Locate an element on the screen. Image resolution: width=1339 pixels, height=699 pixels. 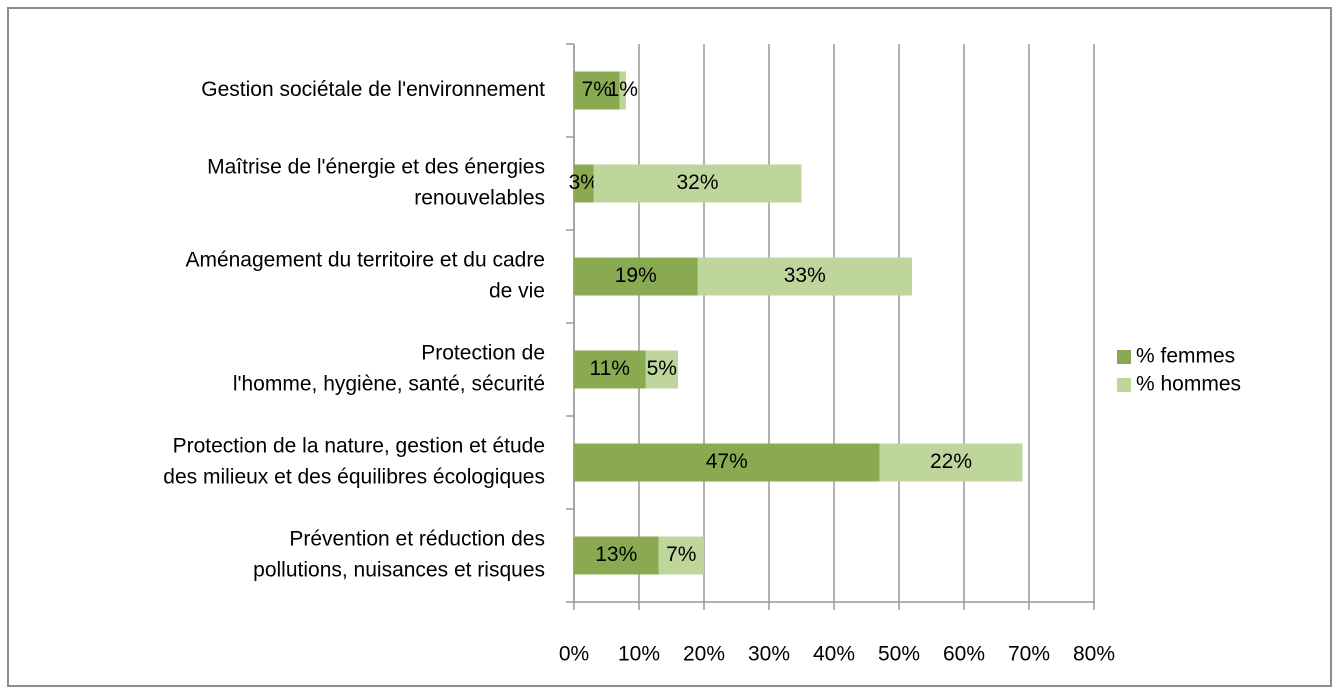
data-label: 5% is located at coordinates (662, 368).